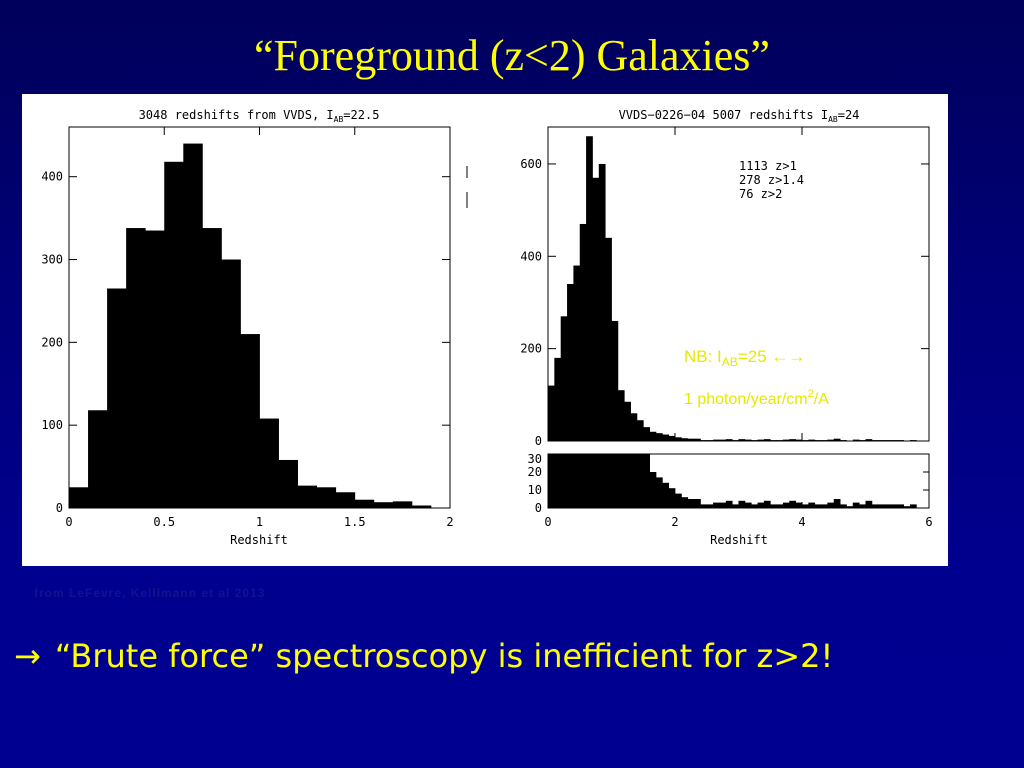 This screenshot has height=768, width=1024. What do you see at coordinates (538, 441) in the screenshot?
I see `right-y-tick-label: 0` at bounding box center [538, 441].